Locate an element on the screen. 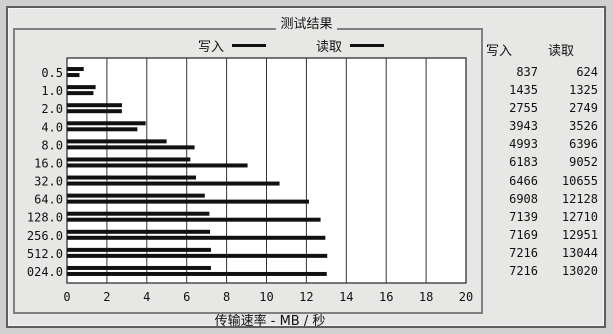 The image size is (613, 334). write-value: 4993 is located at coordinates (523, 144).